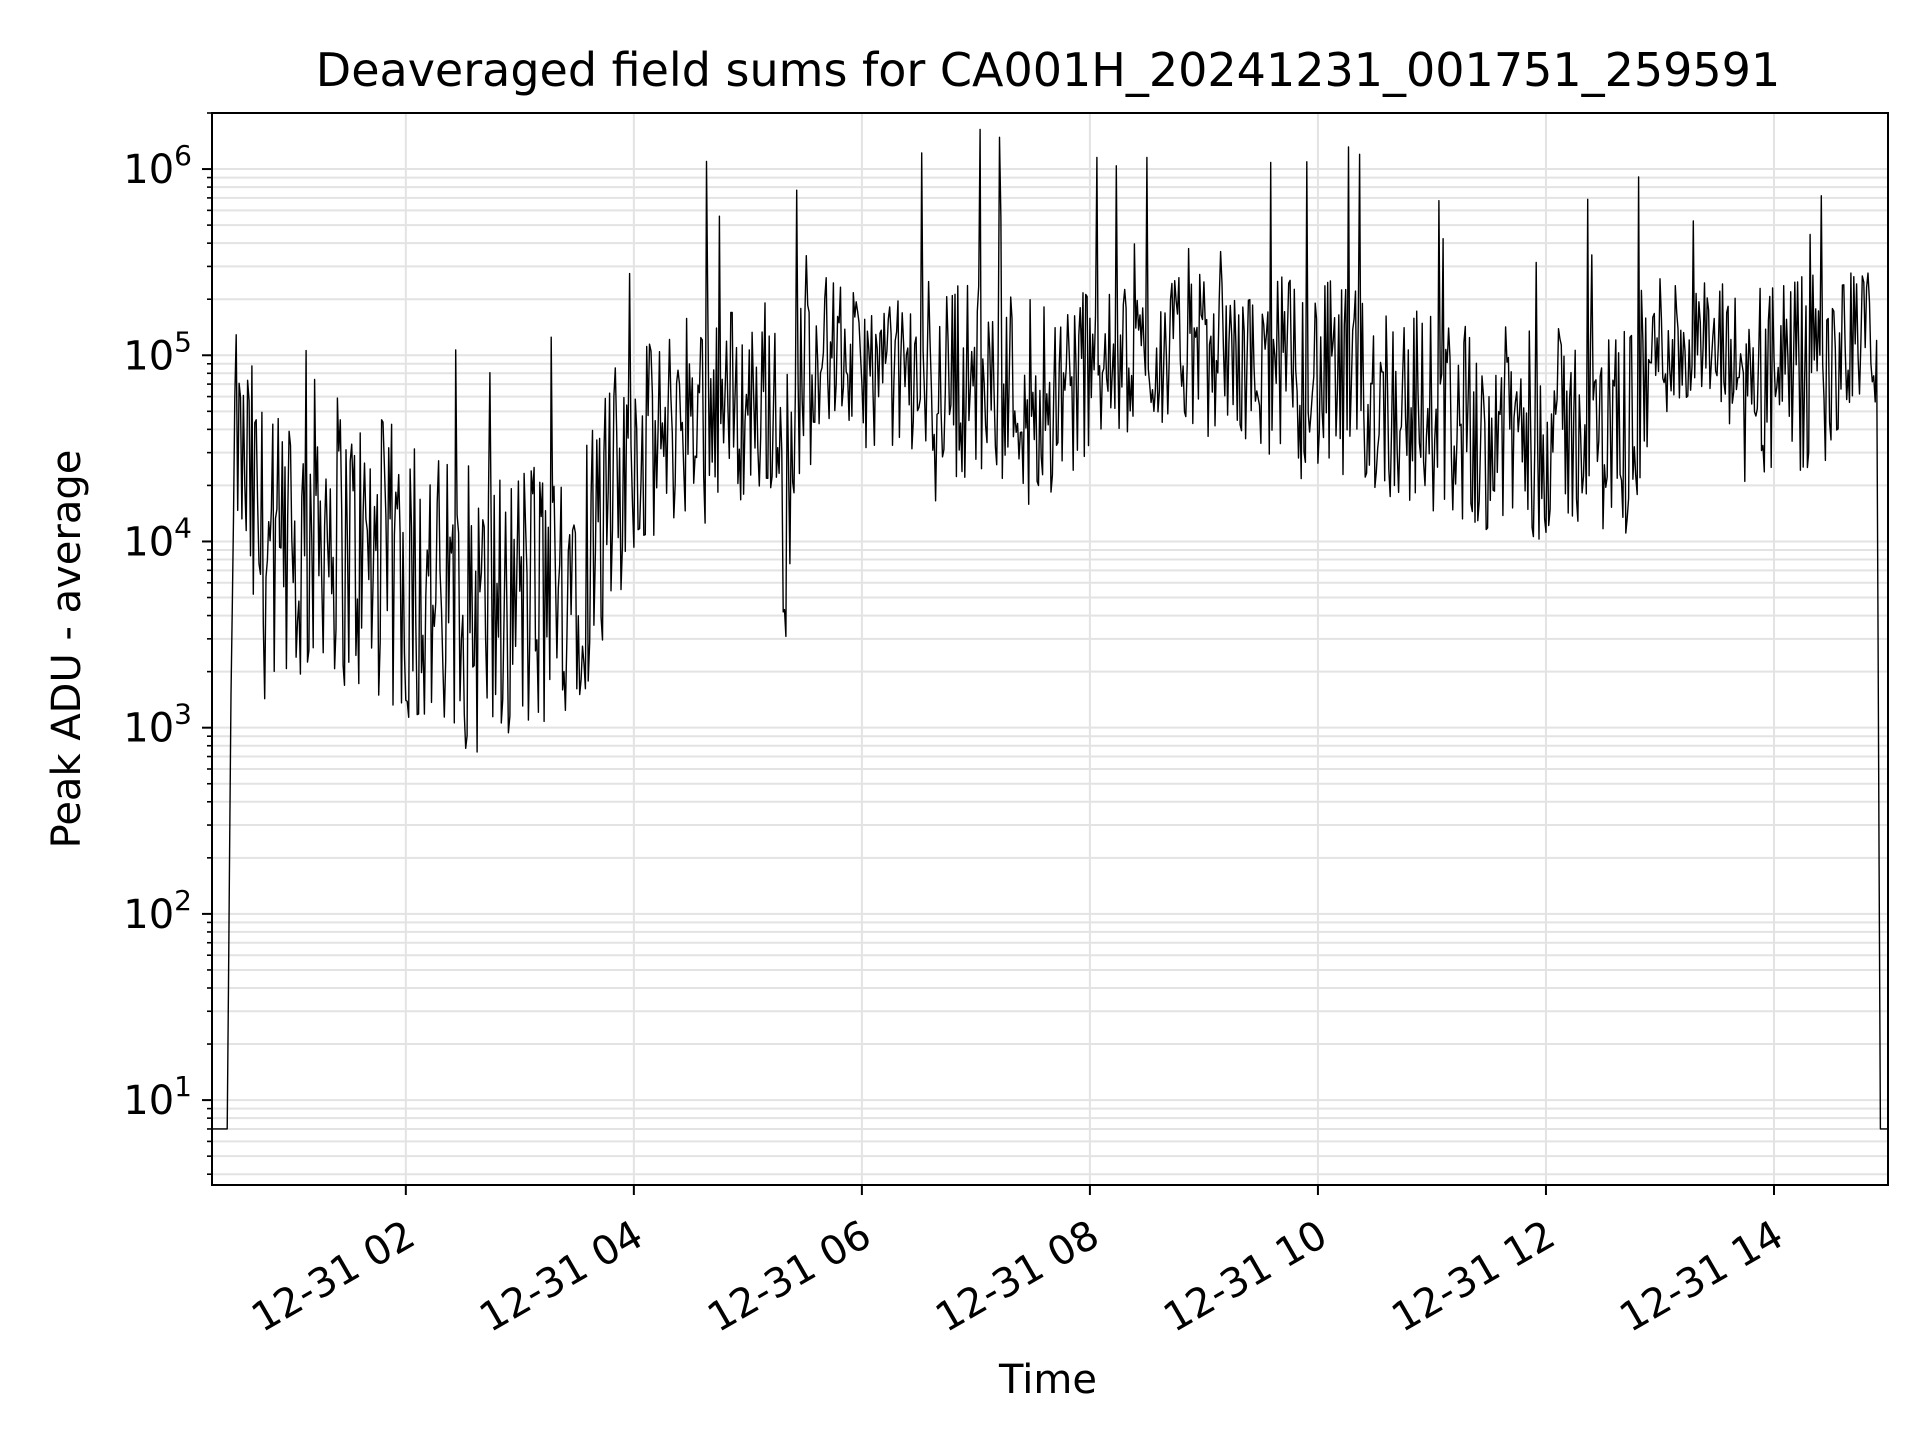 Image resolution: width=1920 pixels, height=1440 pixels. Describe the element at coordinates (157, 166) in the screenshot. I see `y-tick-label: 10⁶` at that location.